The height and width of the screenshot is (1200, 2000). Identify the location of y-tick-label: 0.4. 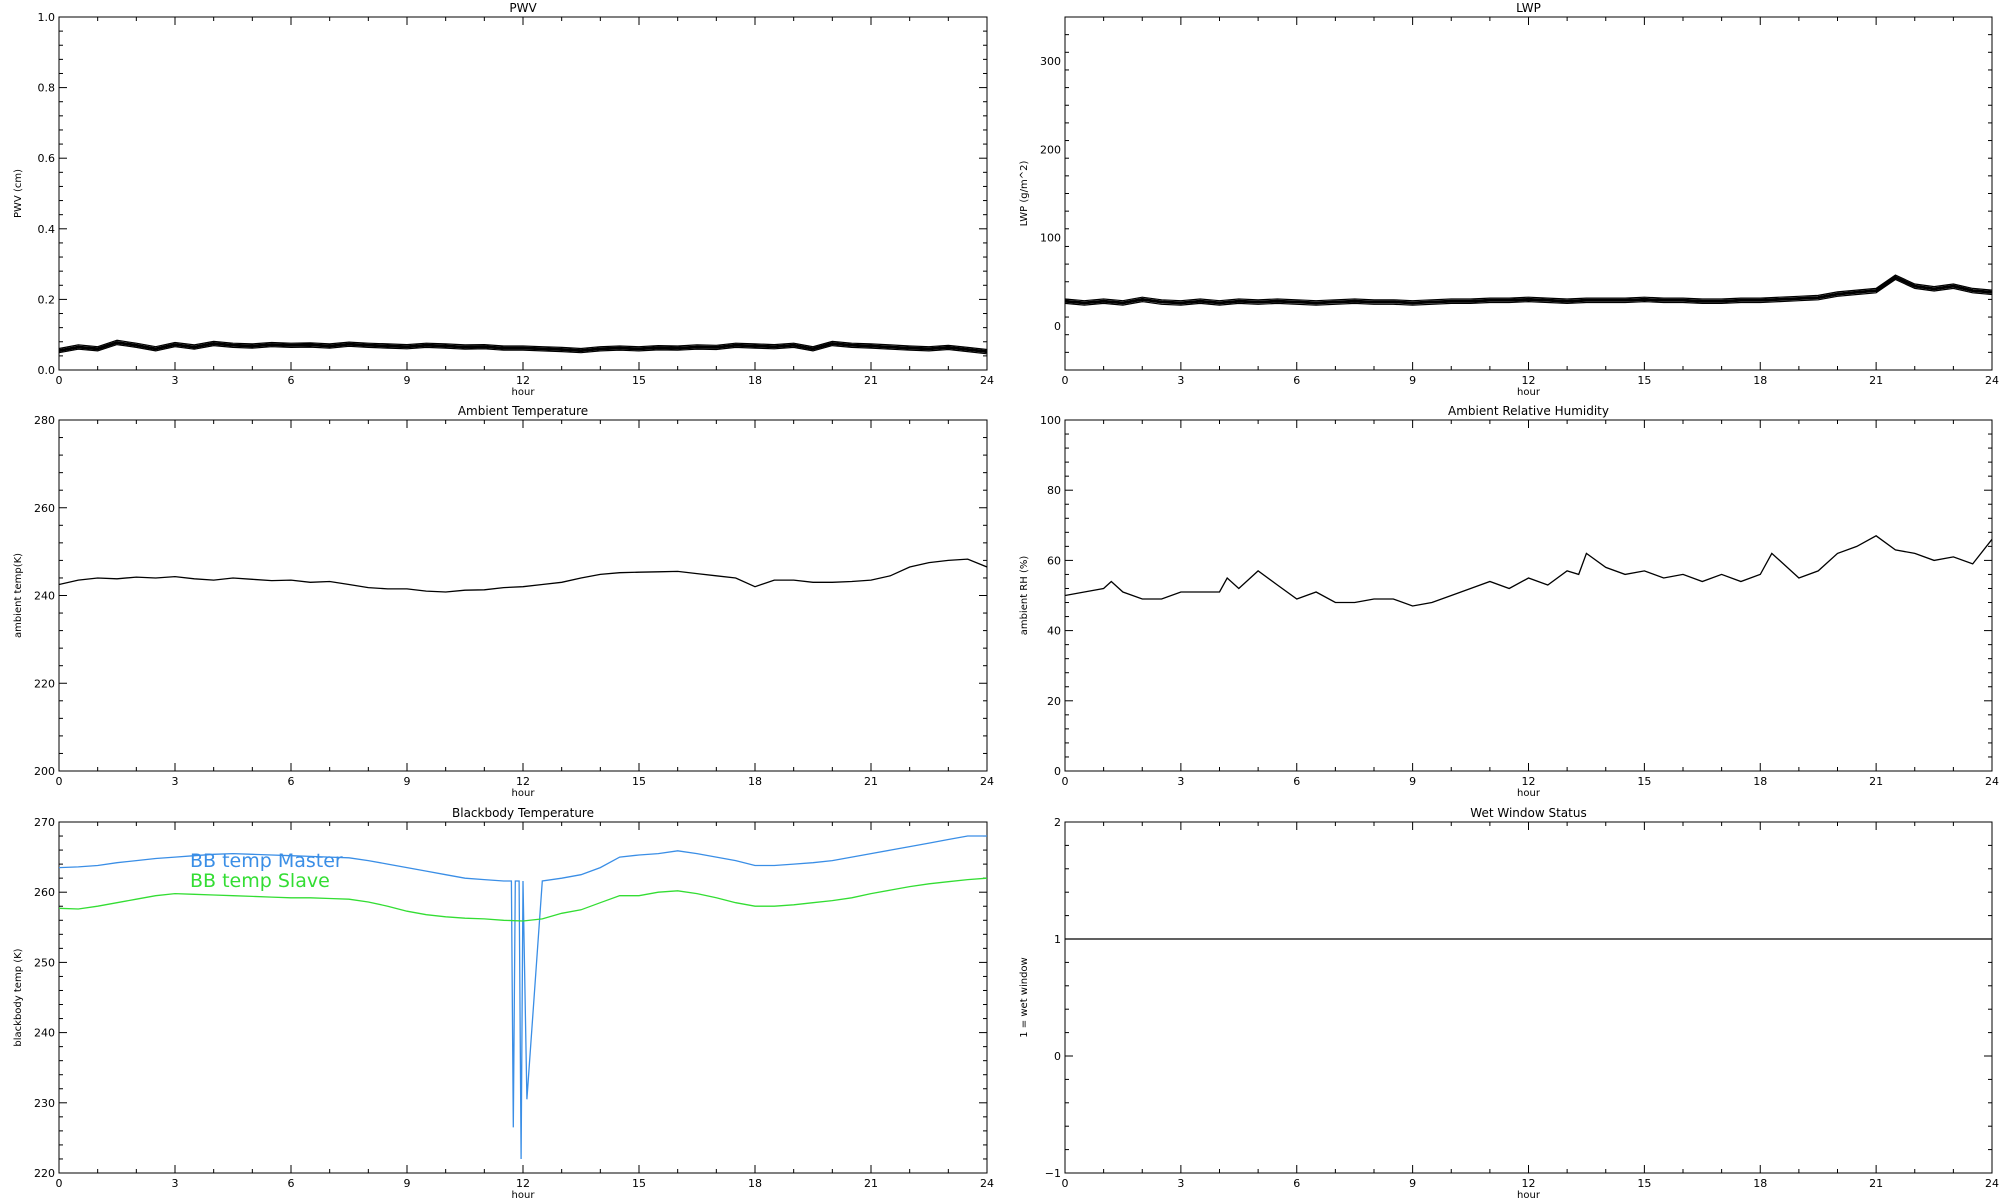
(47, 229).